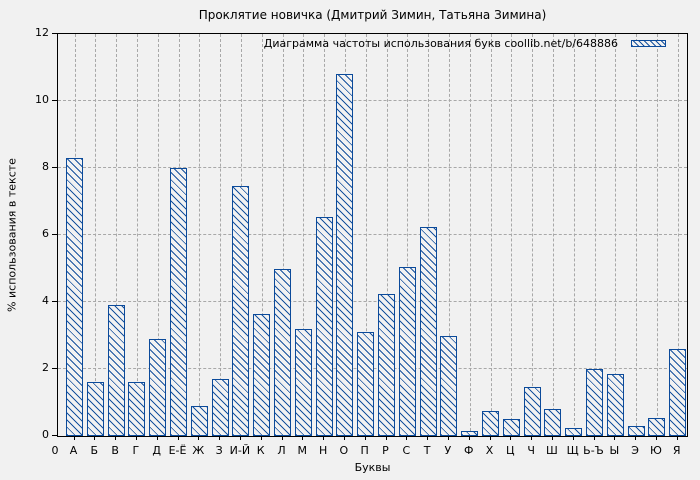 This screenshot has height=480, width=700. I want to click on x-tick-Л, so click(282, 438).